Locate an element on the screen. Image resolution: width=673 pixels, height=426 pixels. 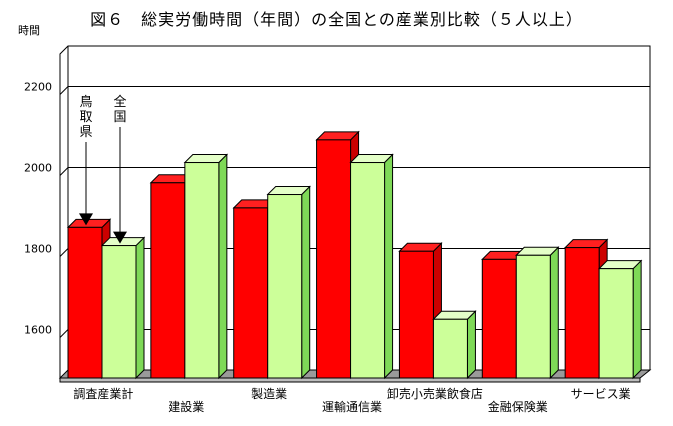
bar-s0-c1 is located at coordinates (168, 280).